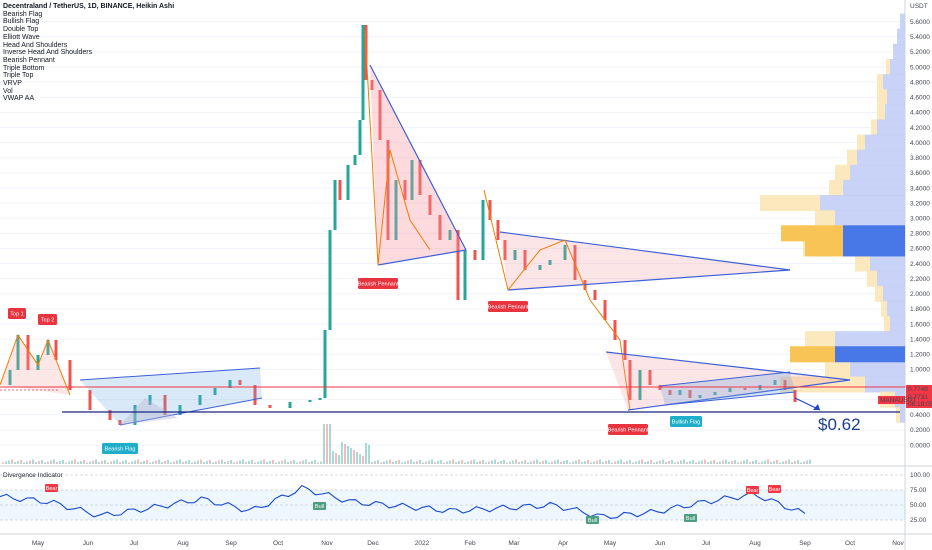 Image resolution: width=932 pixels, height=550 pixels. What do you see at coordinates (8, 91) in the screenshot?
I see `legend-overlay-10: Vol` at bounding box center [8, 91].